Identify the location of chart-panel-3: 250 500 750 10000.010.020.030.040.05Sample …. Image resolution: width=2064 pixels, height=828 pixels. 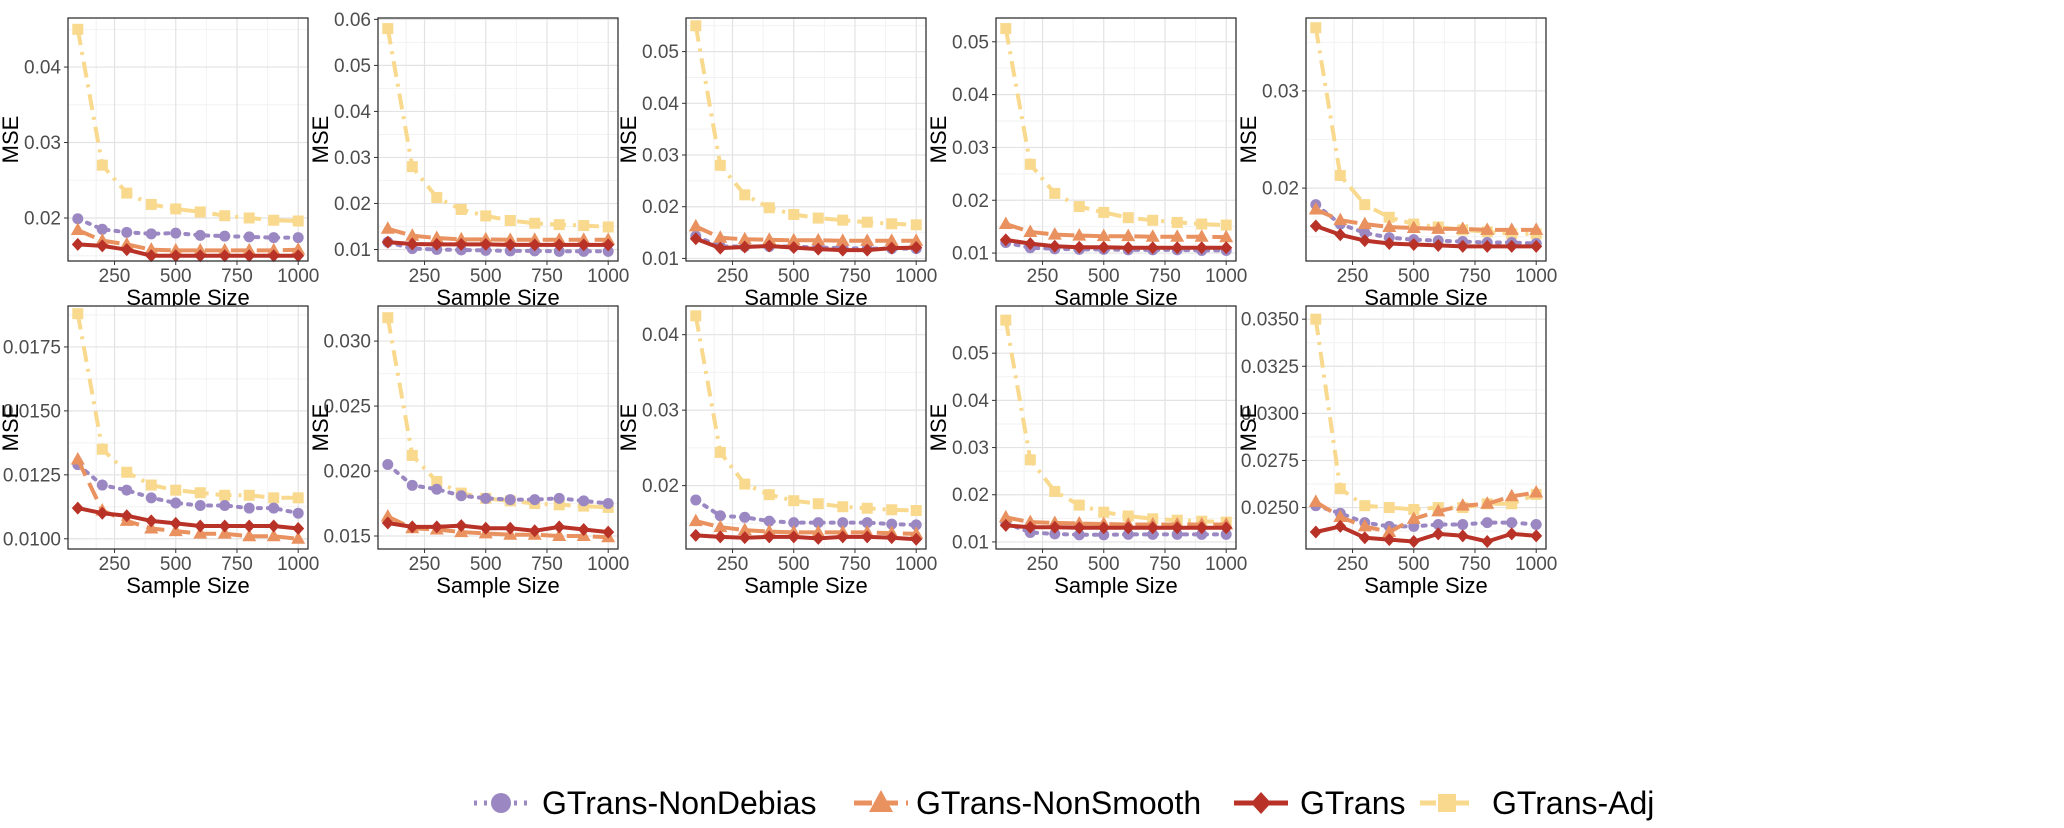
(776, 163).